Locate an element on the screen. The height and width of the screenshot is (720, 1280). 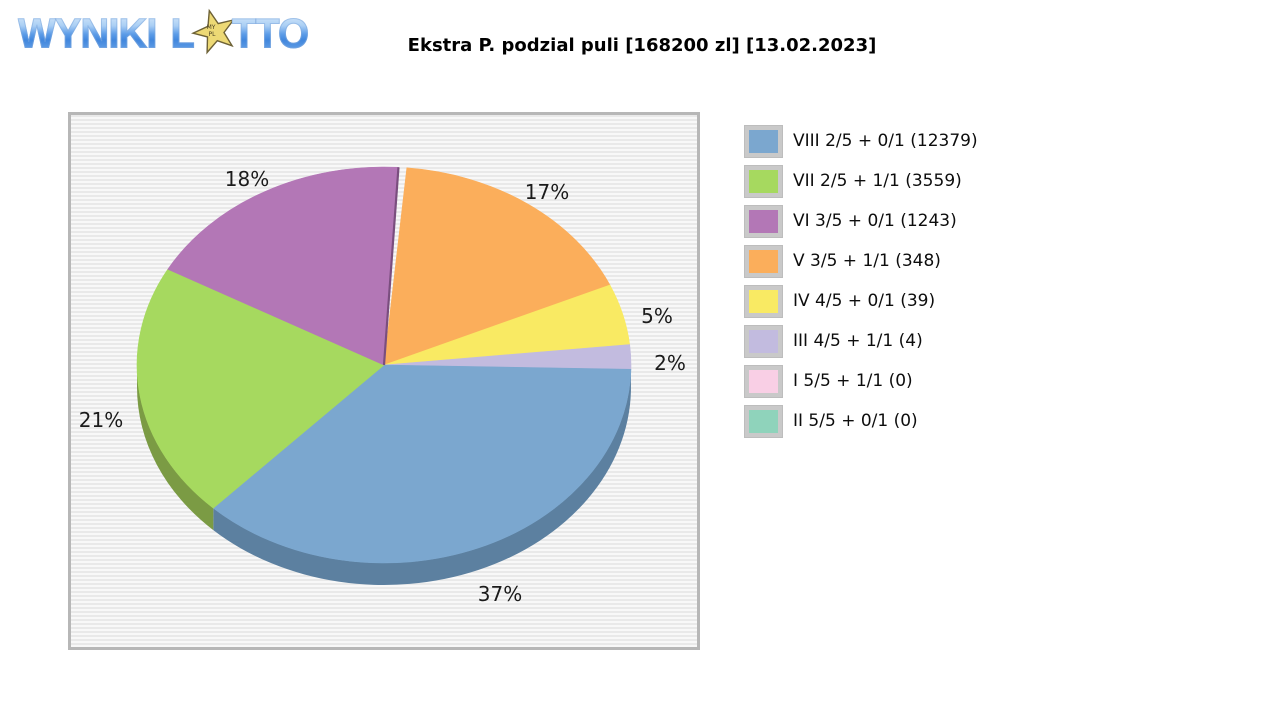
svg-text: MY is located at coordinates (210, 27).